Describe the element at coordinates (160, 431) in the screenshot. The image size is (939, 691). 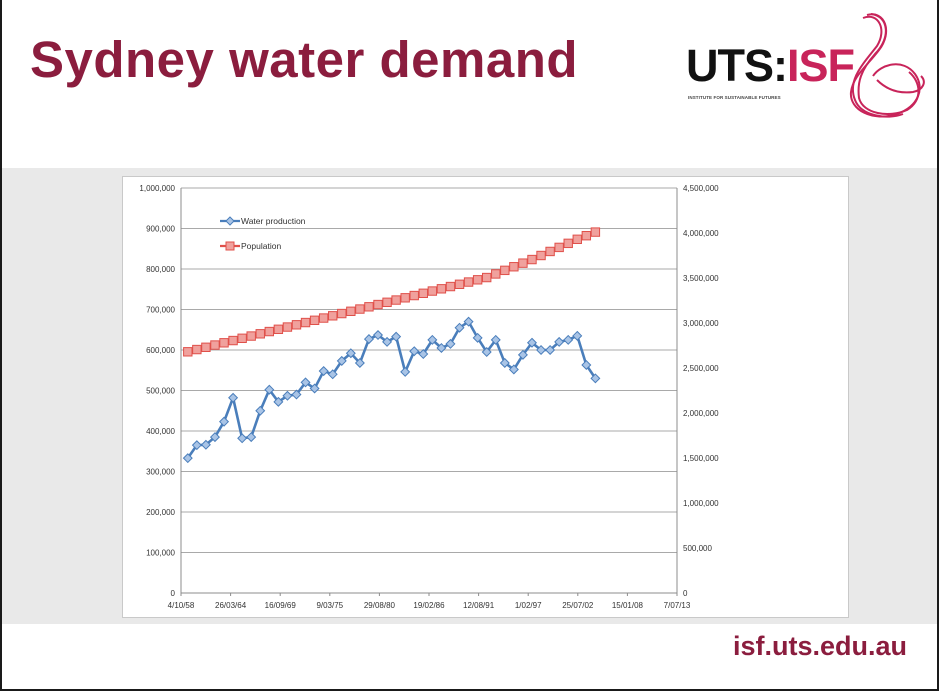
I see `y-left-tick-label: 400,000` at that location.